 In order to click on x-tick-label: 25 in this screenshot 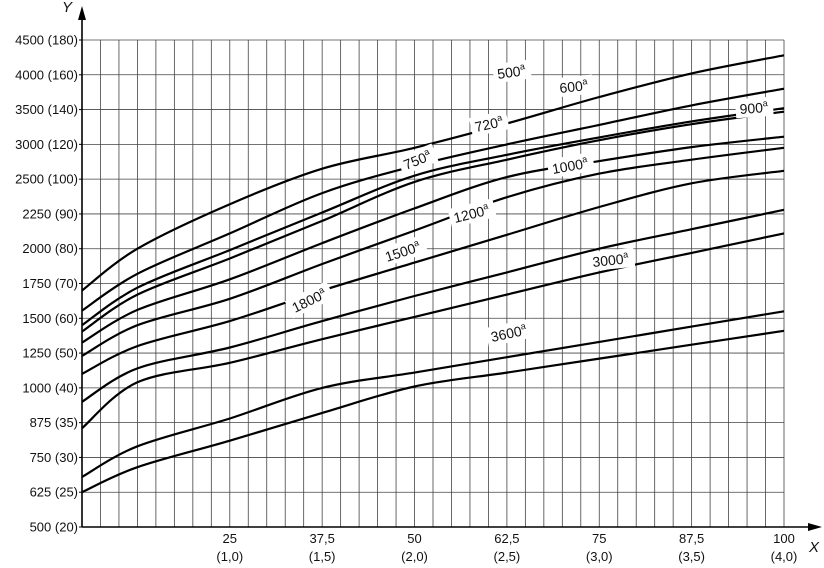, I will do `click(230, 538)`.